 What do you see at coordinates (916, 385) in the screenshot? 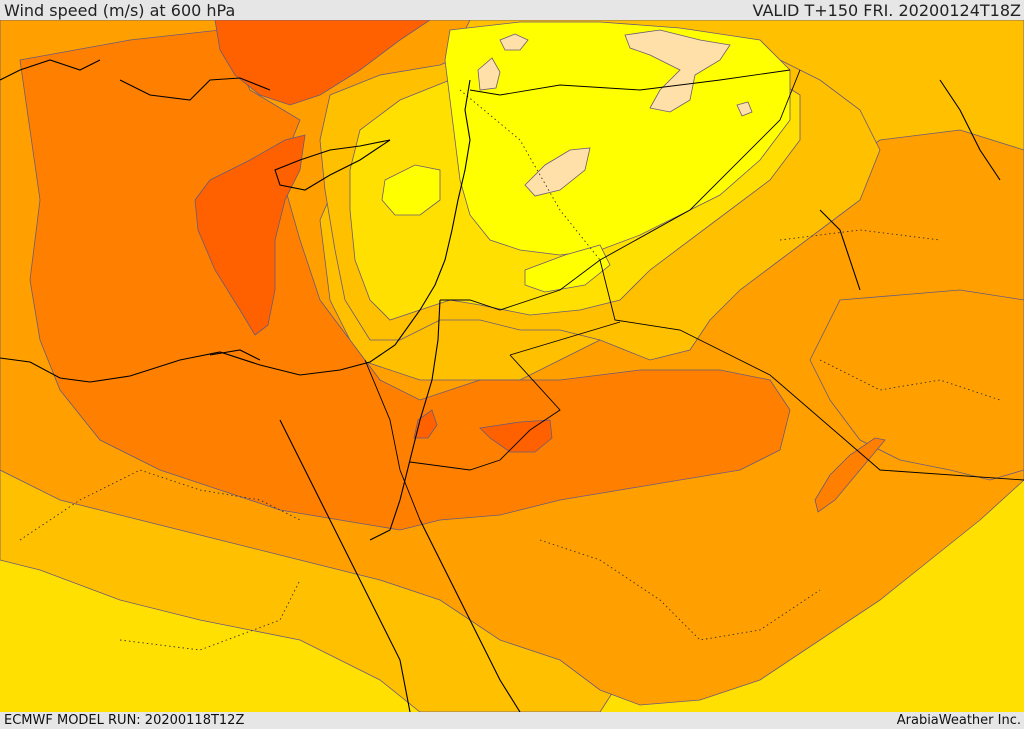
I see `band-orange-east` at bounding box center [916, 385].